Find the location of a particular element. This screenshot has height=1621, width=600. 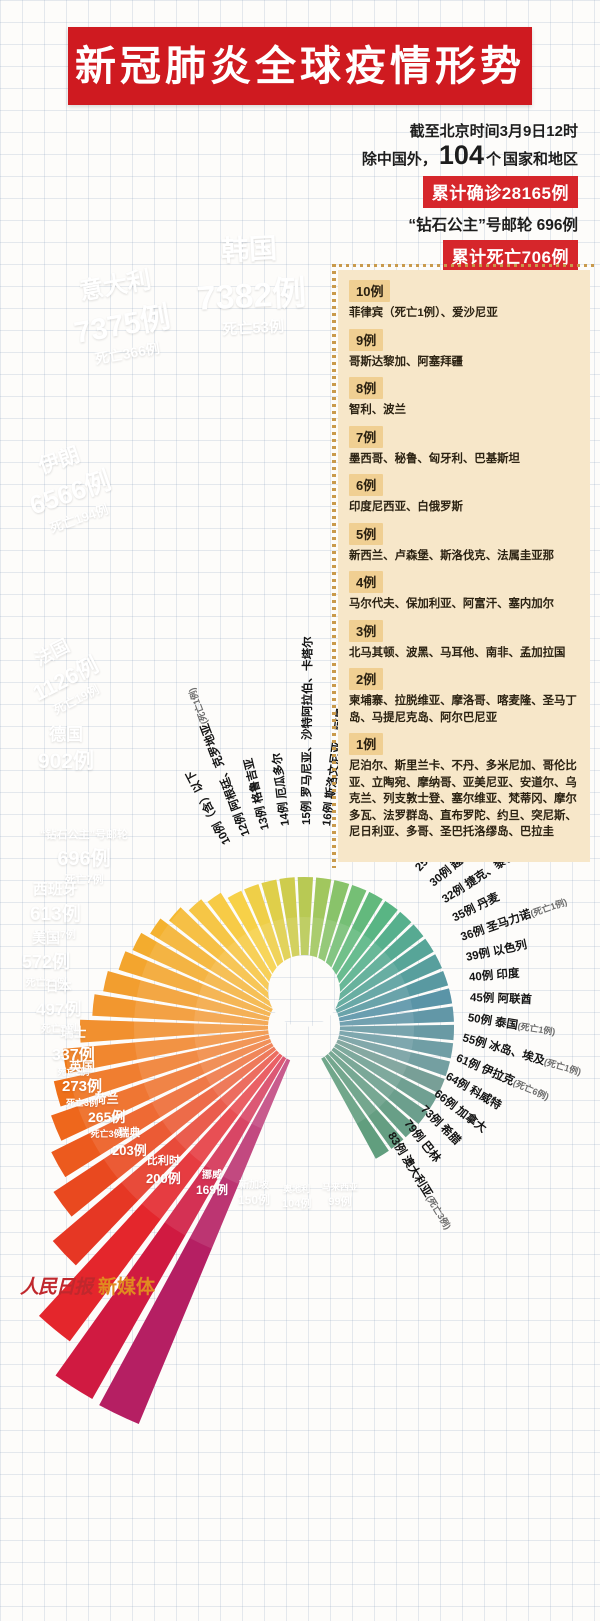

petal-death-count: 死亡2例 is located at coordinates (73, 1072).